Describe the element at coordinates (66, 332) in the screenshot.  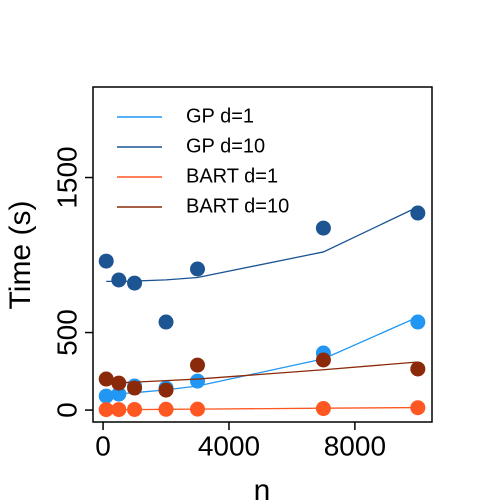
I see `y-tick-label: 500` at that location.